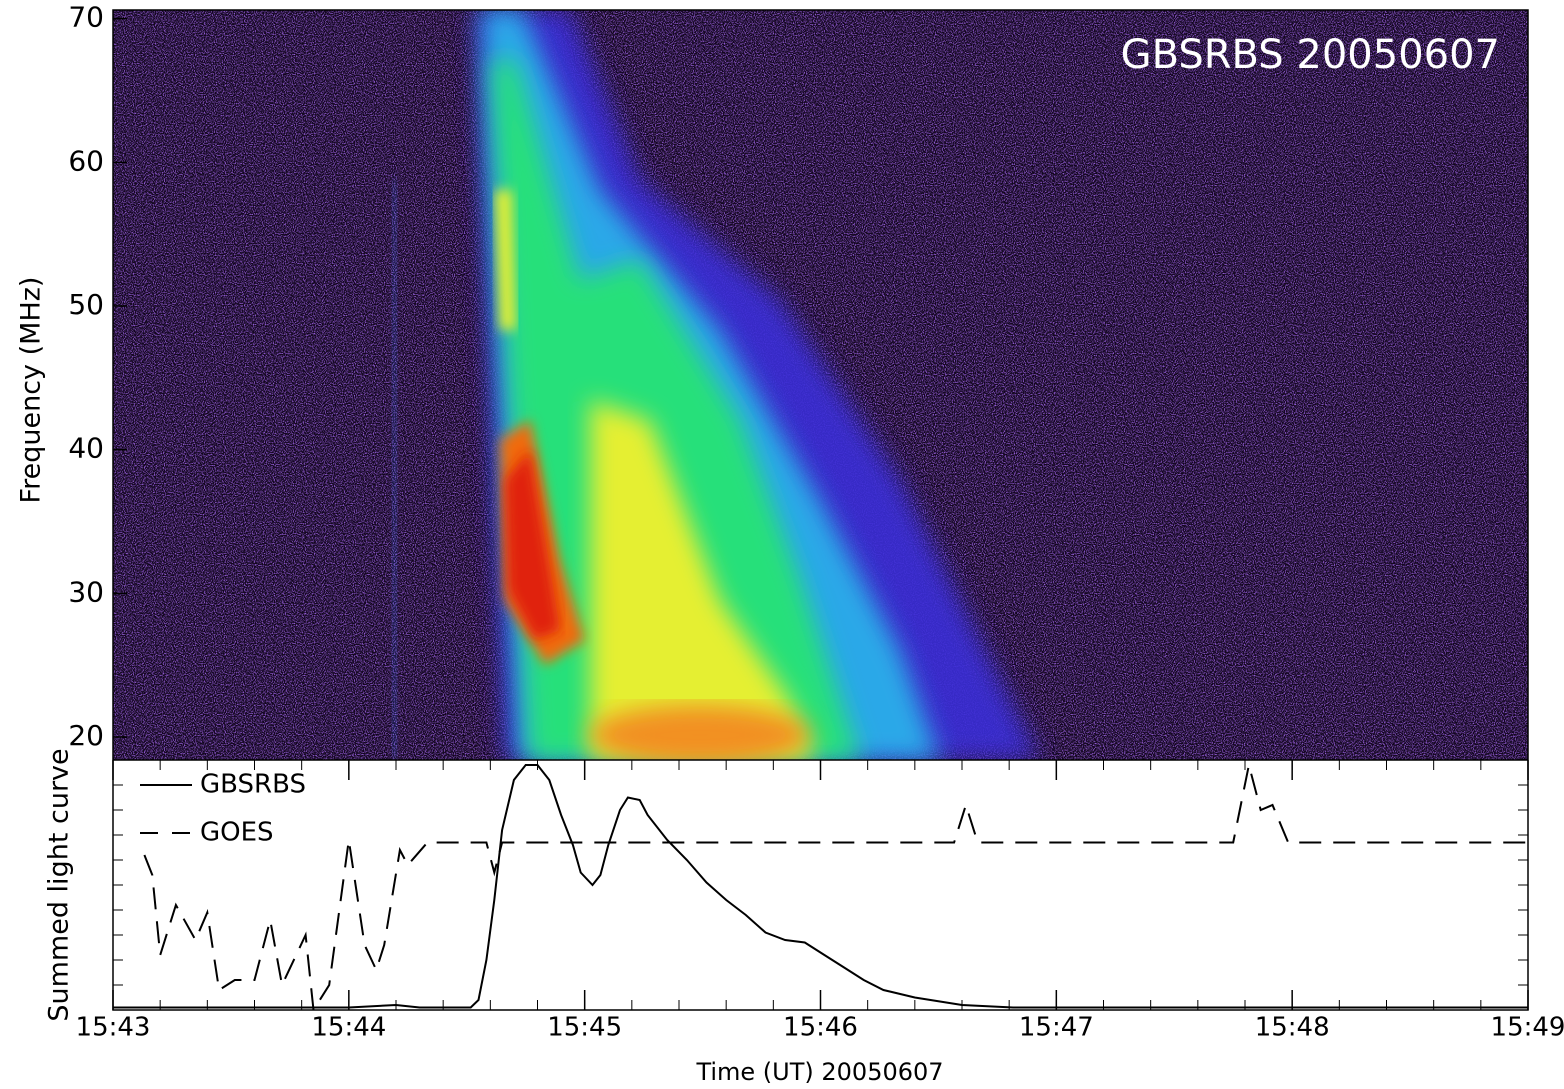 This screenshot has width=1564, height=1089. What do you see at coordinates (59, 884) in the screenshot?
I see `y-axis-label: Summed light curve` at bounding box center [59, 884].